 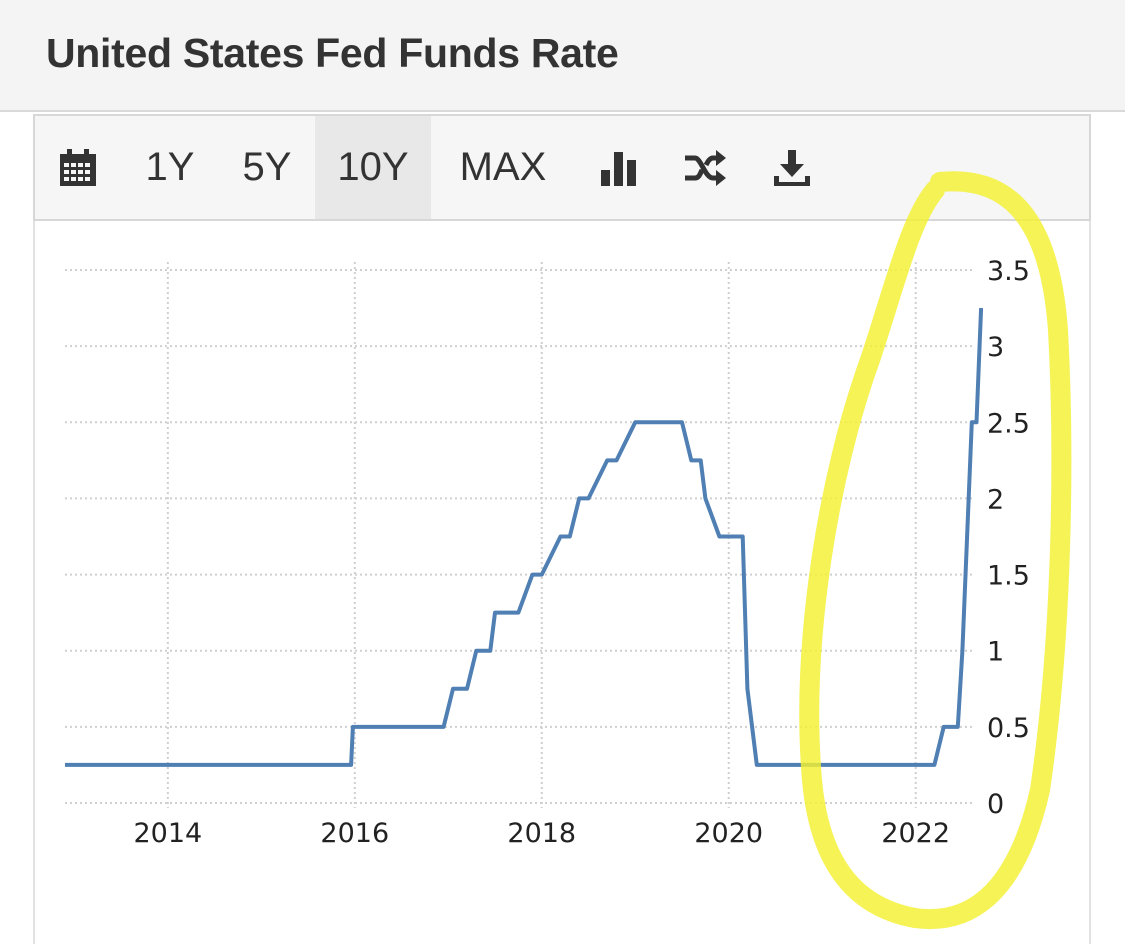 I want to click on x-tick-label: 2018, so click(x=541, y=833).